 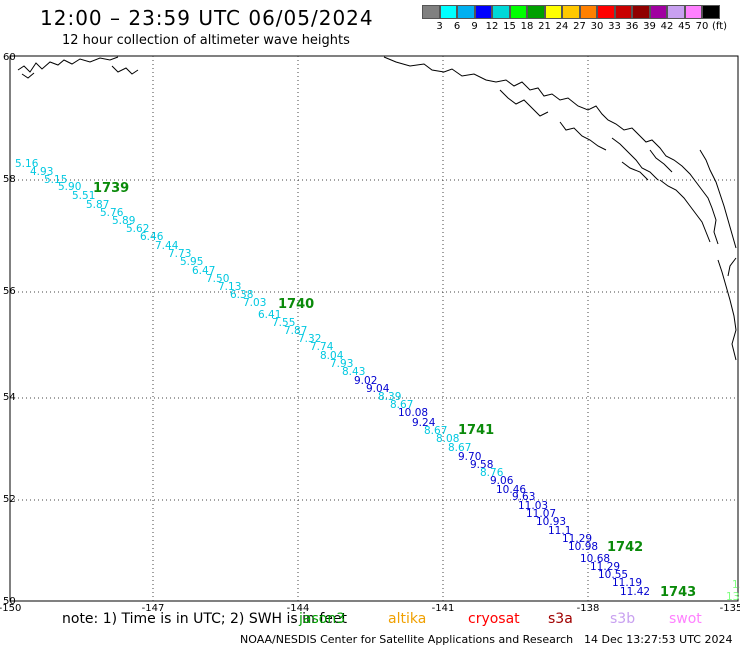 I want to click on wave-height-label: 5.15, so click(x=55, y=180).